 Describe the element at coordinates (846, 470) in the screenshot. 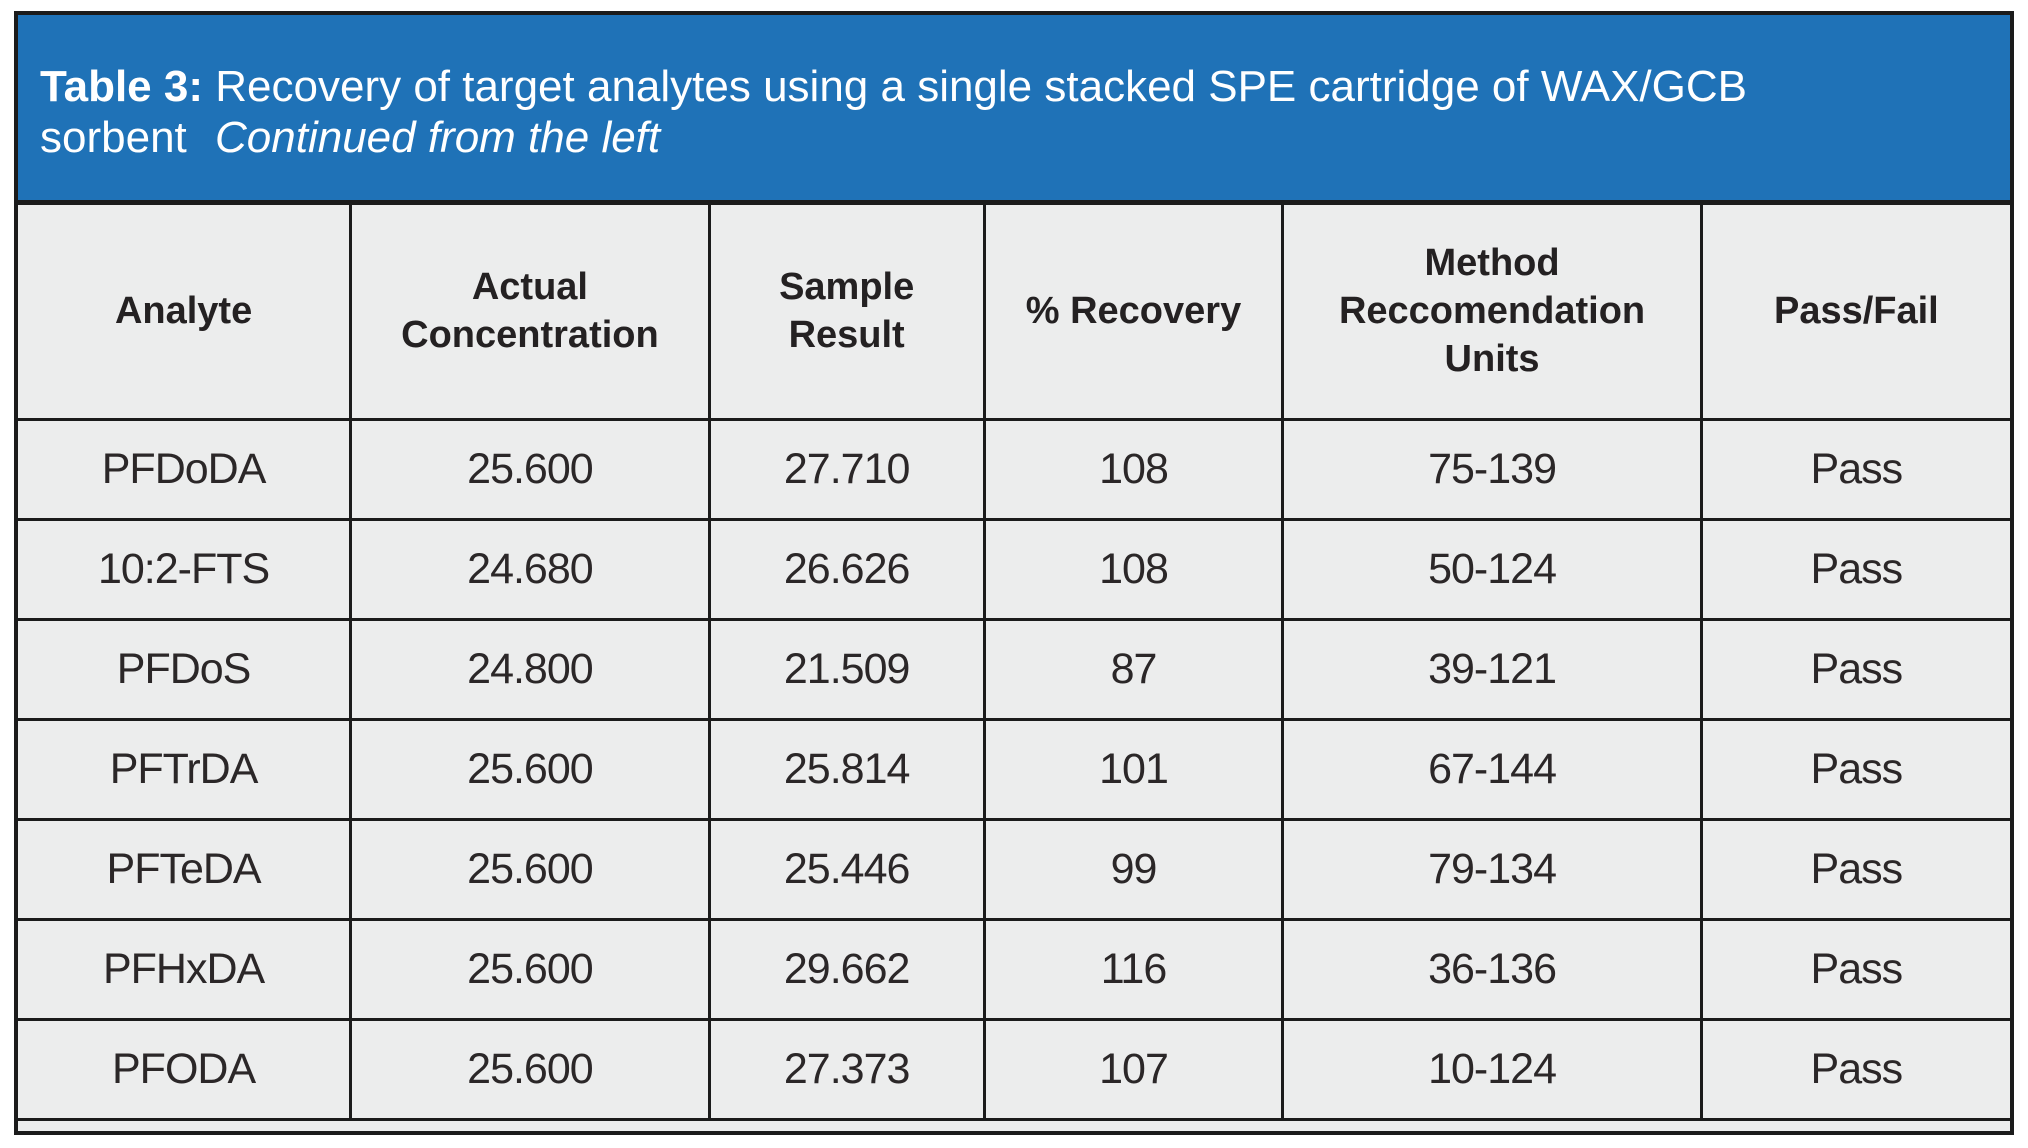

I see `cell-sample-result: 27.710` at that location.